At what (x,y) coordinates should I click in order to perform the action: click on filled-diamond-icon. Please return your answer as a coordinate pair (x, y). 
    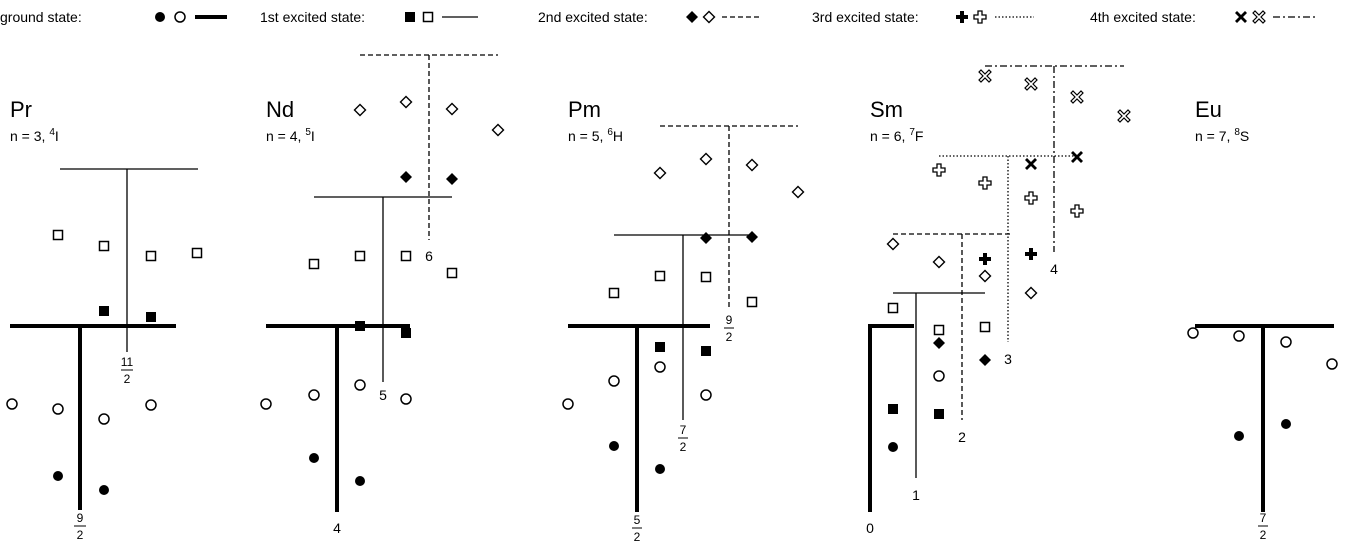
    Looking at the image, I should click on (692, 17).